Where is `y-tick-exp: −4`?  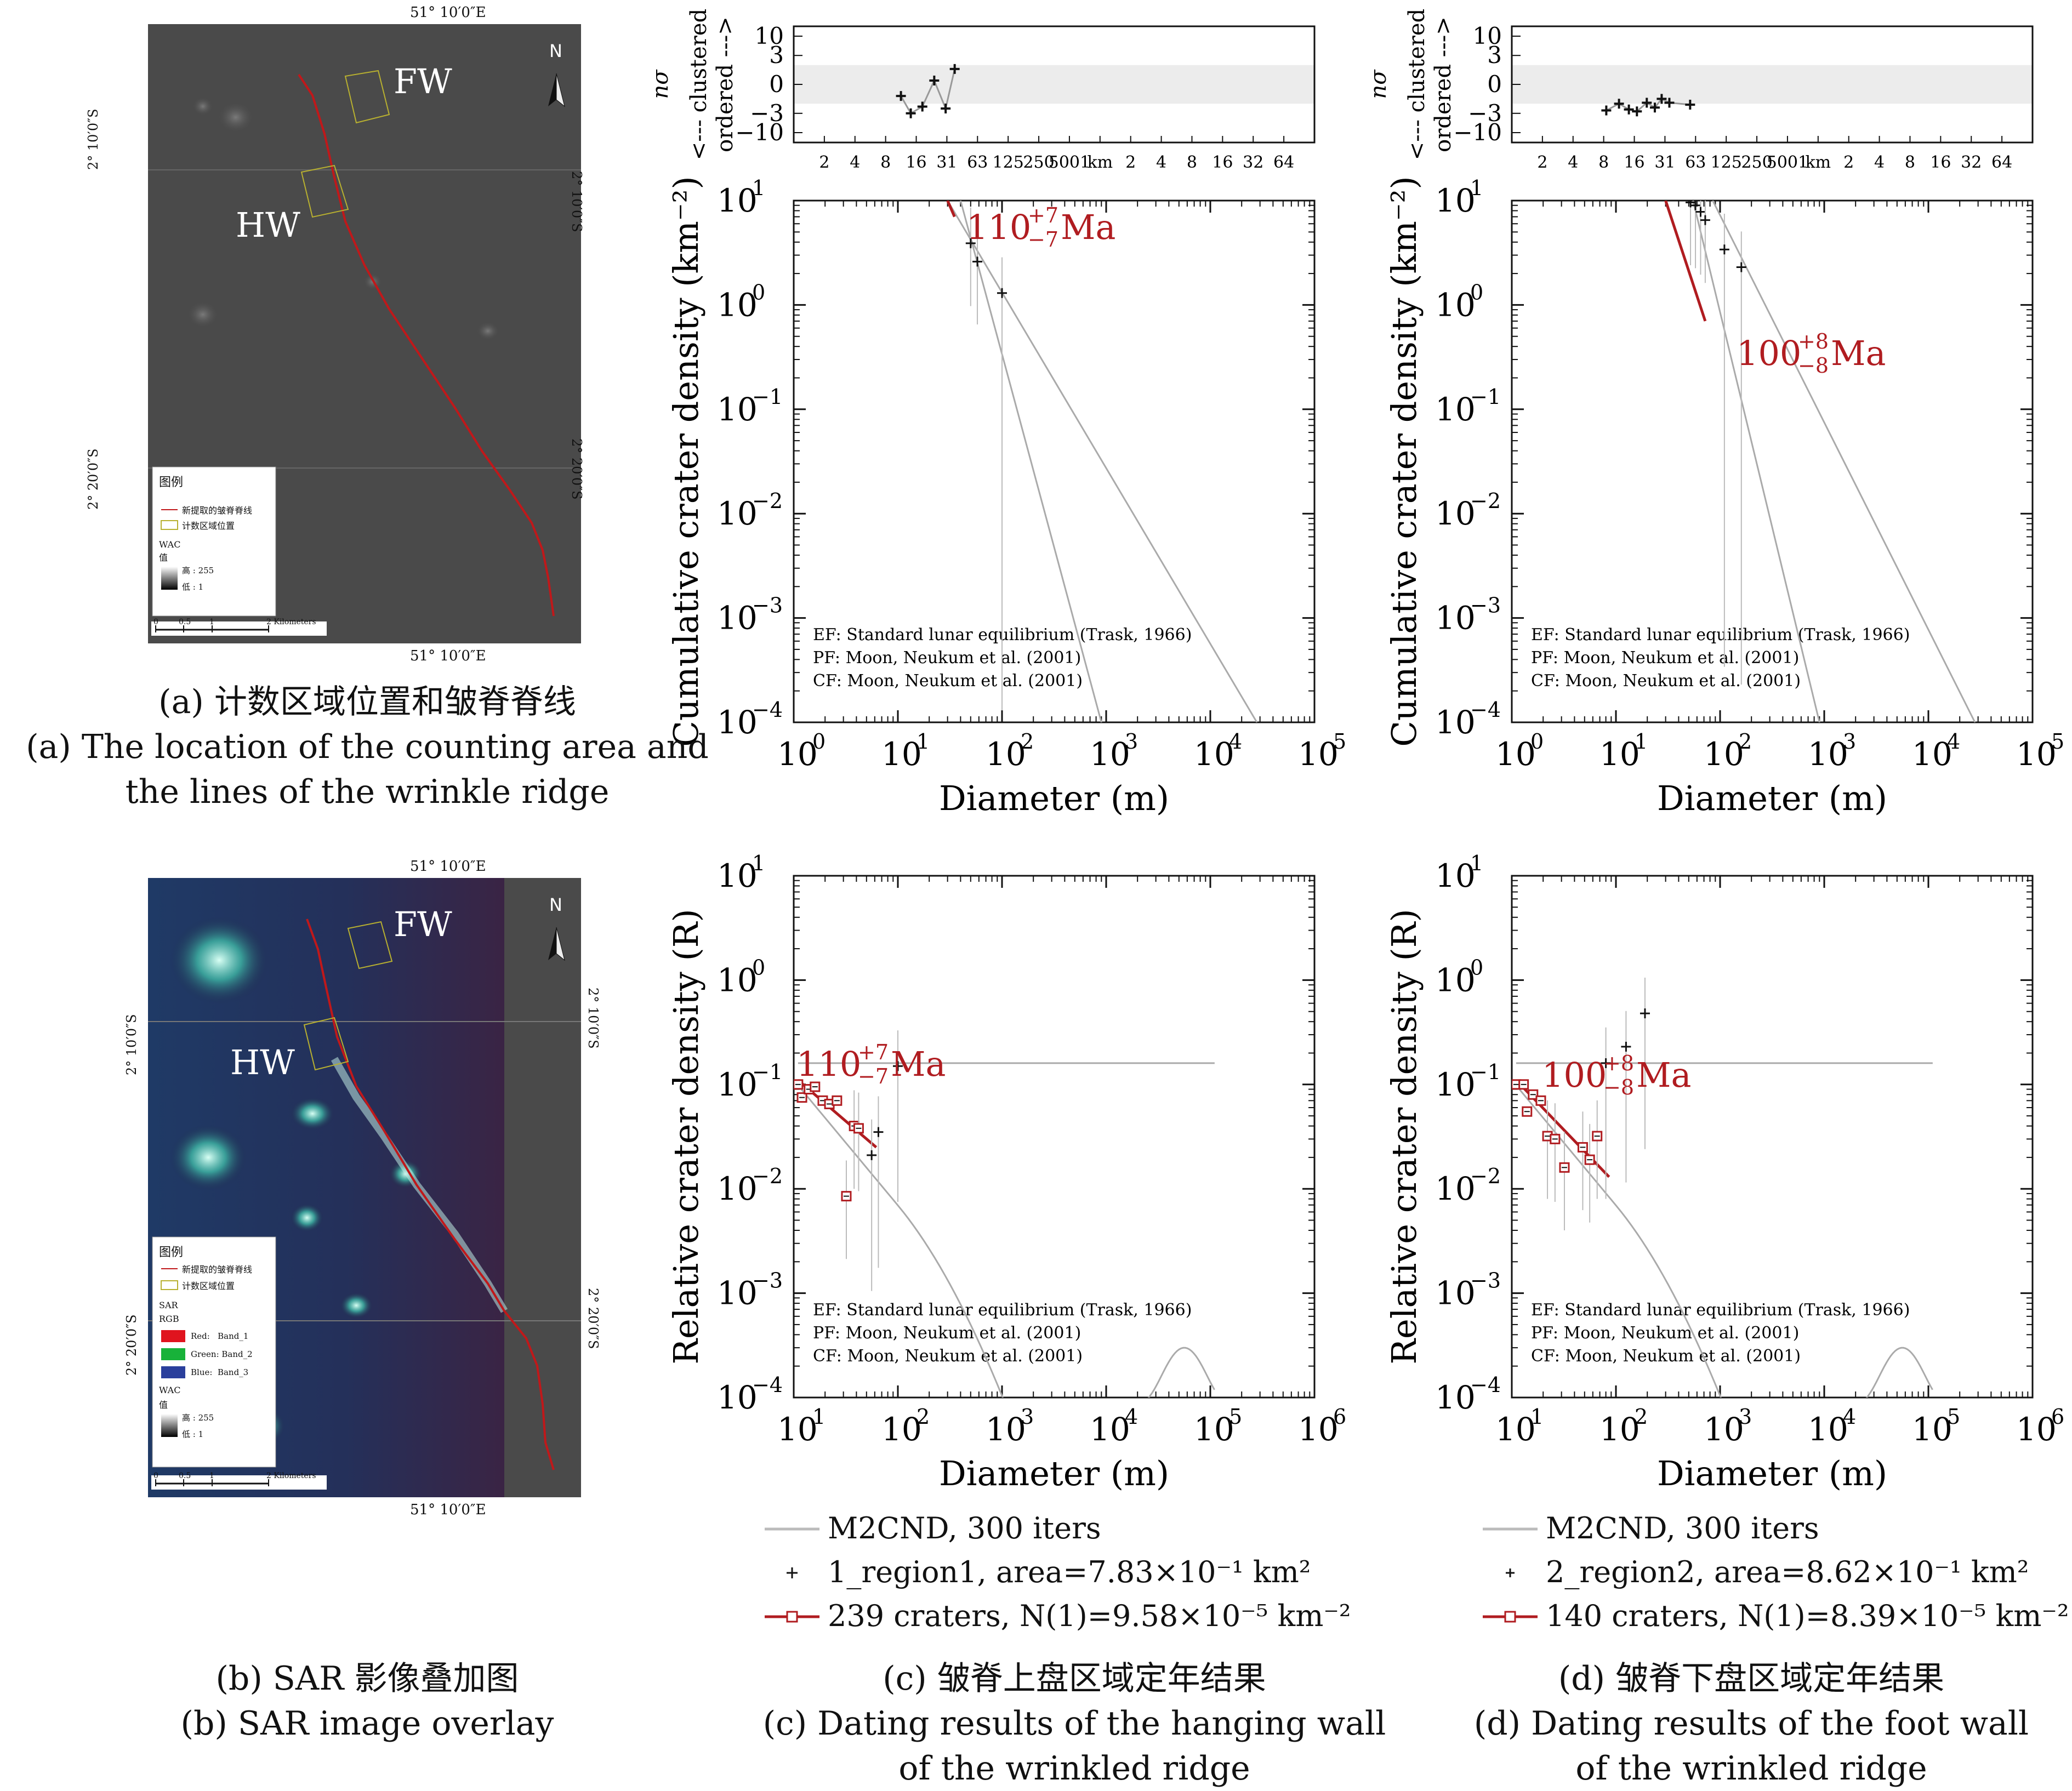
y-tick-exp: −4 is located at coordinates (1485, 1385).